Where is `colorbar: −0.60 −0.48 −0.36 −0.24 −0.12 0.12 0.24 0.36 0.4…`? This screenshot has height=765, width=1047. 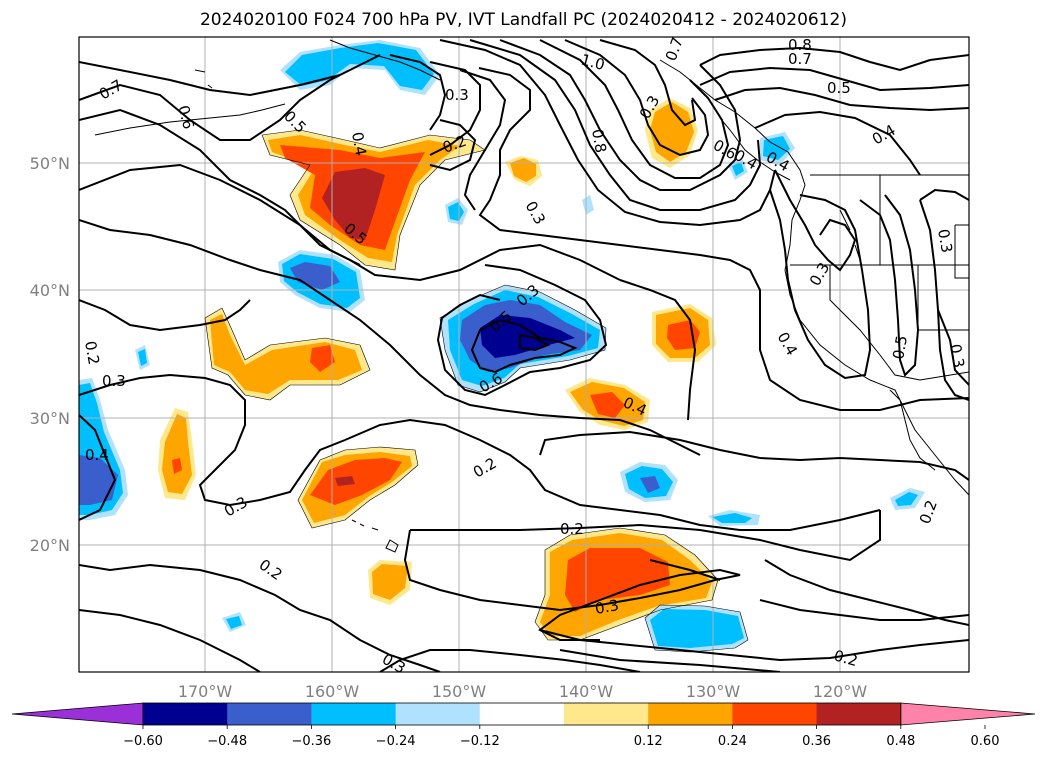 colorbar: −0.60 −0.48 −0.36 −0.24 −0.12 0.12 0.24 0.36 0.4… is located at coordinates (523, 725).